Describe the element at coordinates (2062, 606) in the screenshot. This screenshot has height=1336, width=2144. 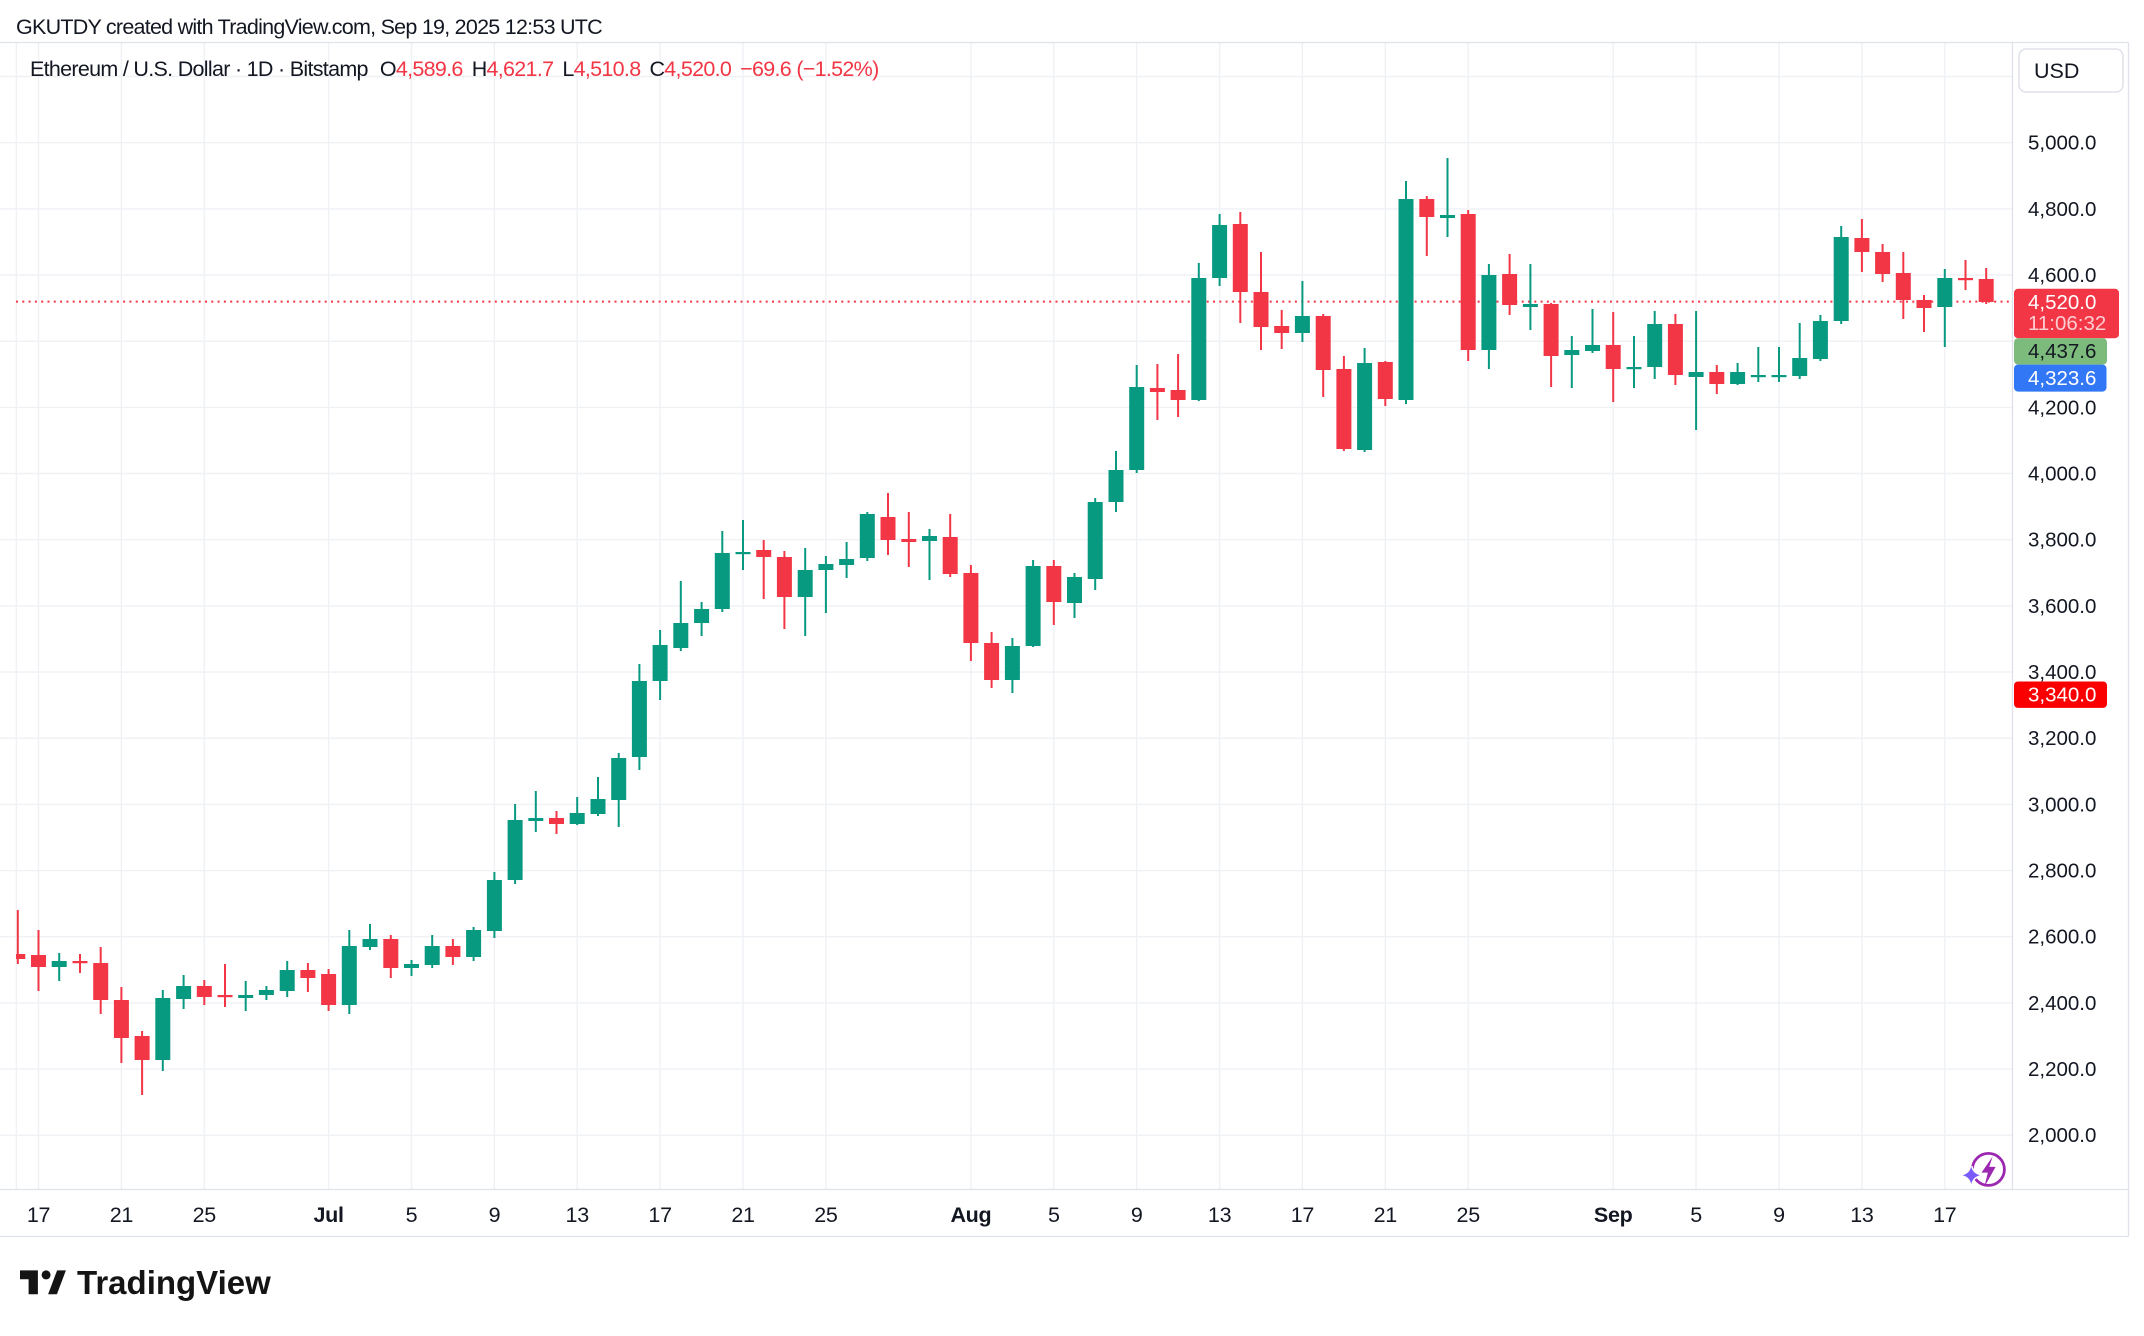
I see `svg-text: 3,600.0` at that location.